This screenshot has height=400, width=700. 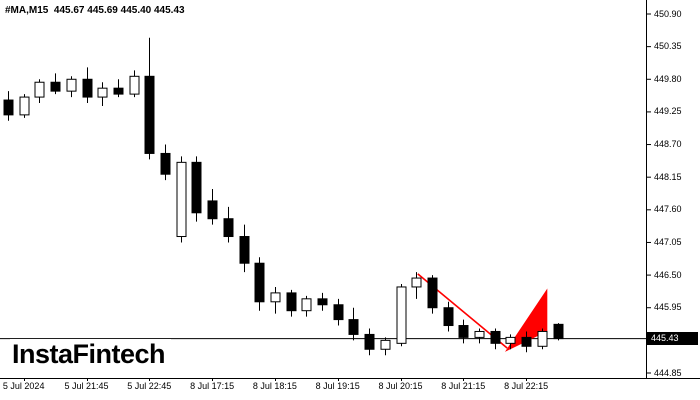 I want to click on price-axis-label: 450.35, so click(x=668, y=46).